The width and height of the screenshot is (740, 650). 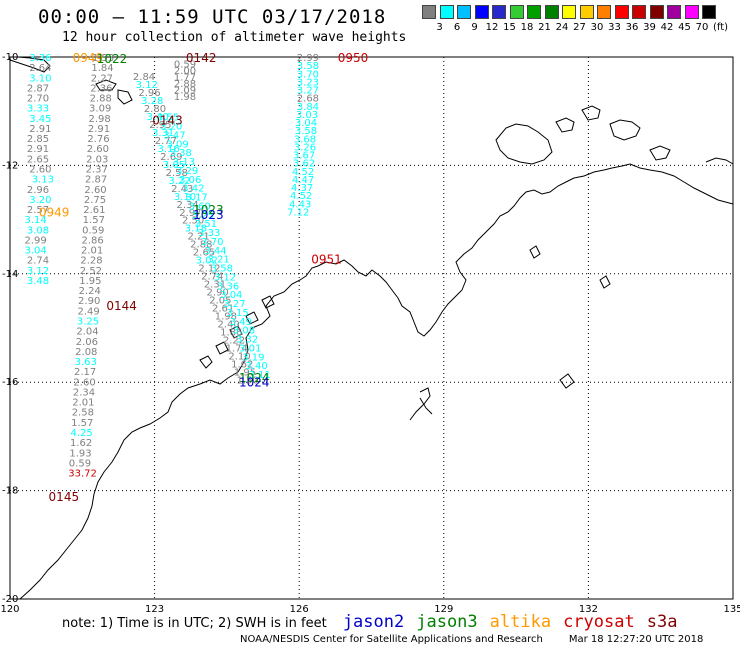 I want to click on swh-value-jason: 3.55, so click(x=168, y=118).